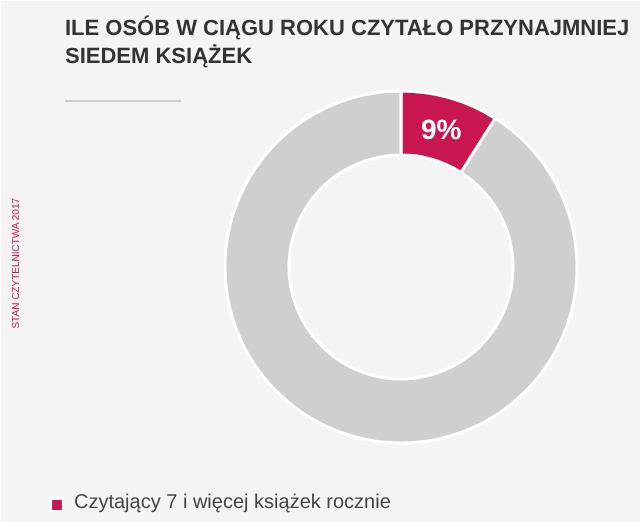 Image resolution: width=640 pixels, height=522 pixels. What do you see at coordinates (347, 42) in the screenshot?
I see `chart-title: ILE OSÓB W CIĄGU ROKU CZYTAŁO PRZYNAJMNIEJ SIEDEM KSIĄŻEK` at bounding box center [347, 42].